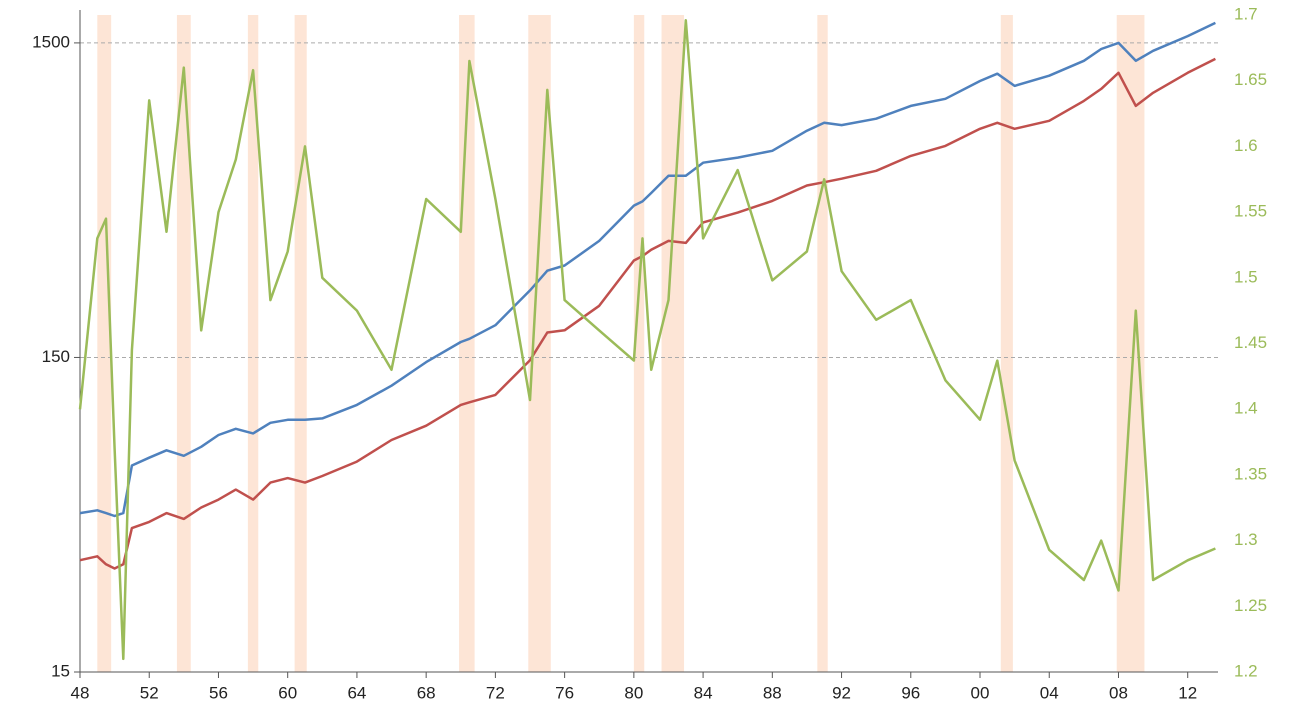  I want to click on x-tick-label: 88, so click(772, 692).